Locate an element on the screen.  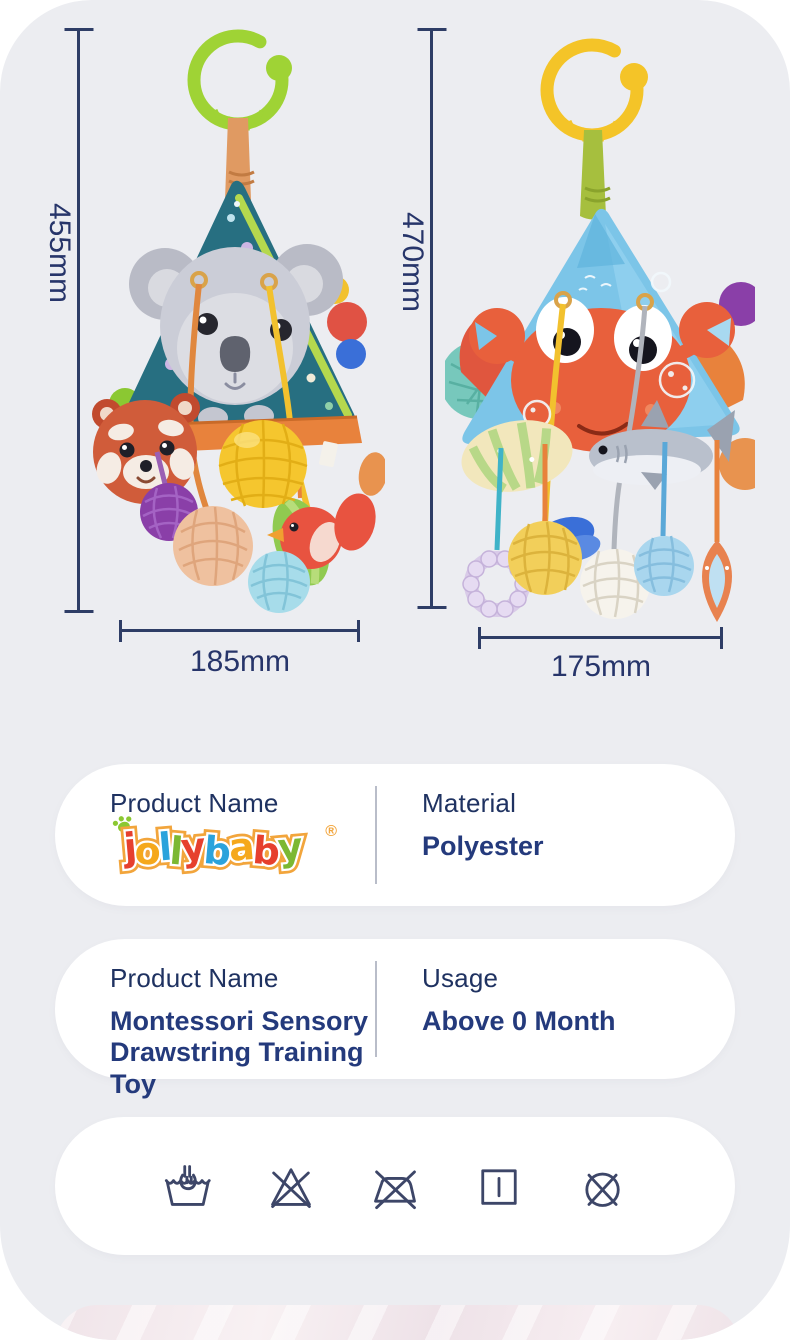
paw-icon is located at coordinates (122, 824).